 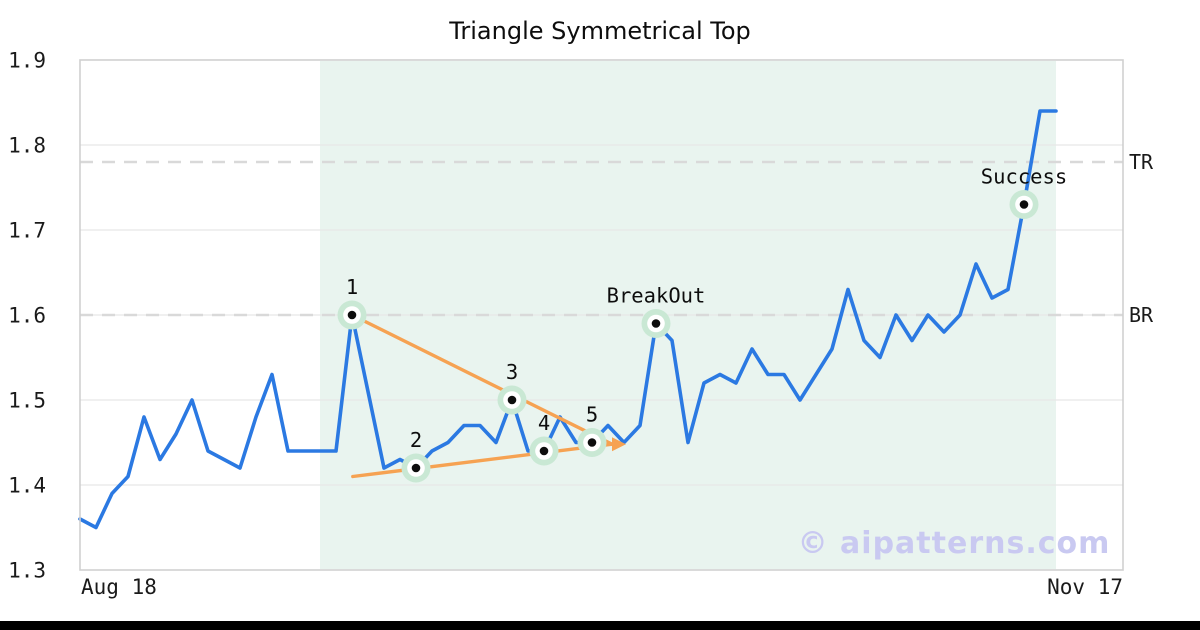 What do you see at coordinates (352, 287) in the screenshot?
I see `point-label-1: 1` at bounding box center [352, 287].